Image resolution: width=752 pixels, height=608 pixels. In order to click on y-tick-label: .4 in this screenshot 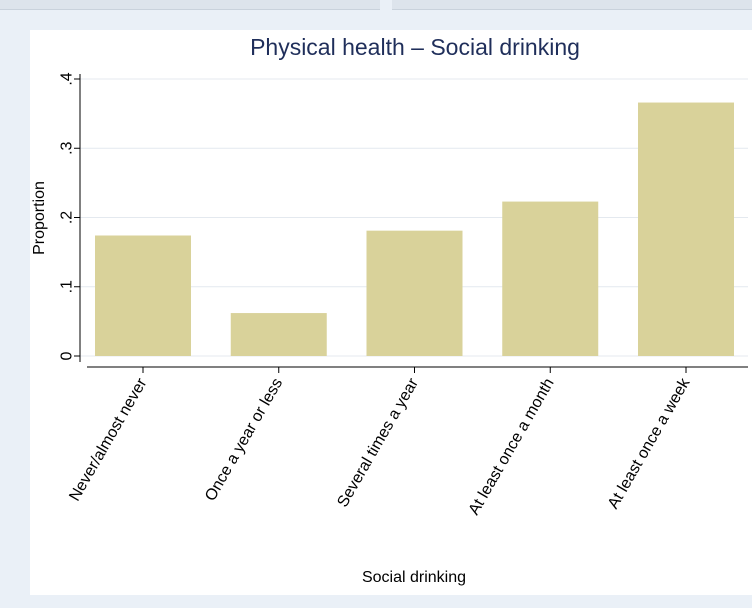, I will do `click(67, 78)`.